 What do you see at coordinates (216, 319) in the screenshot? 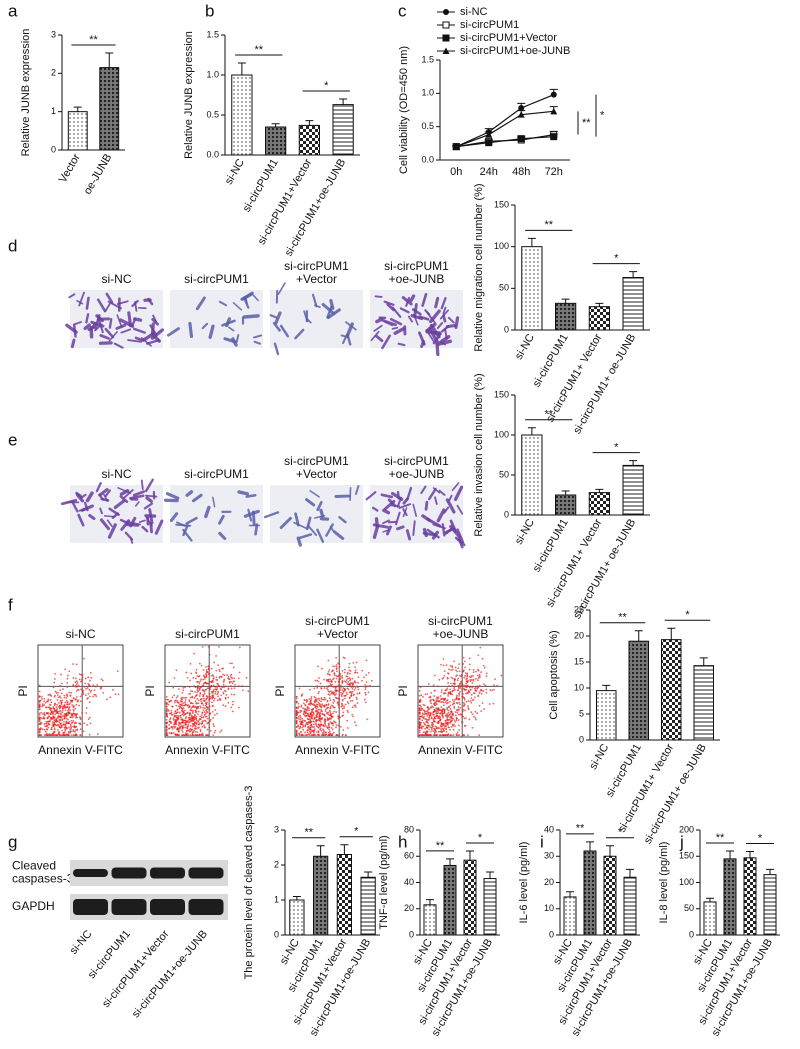
I see `micrograph-bg` at bounding box center [216, 319].